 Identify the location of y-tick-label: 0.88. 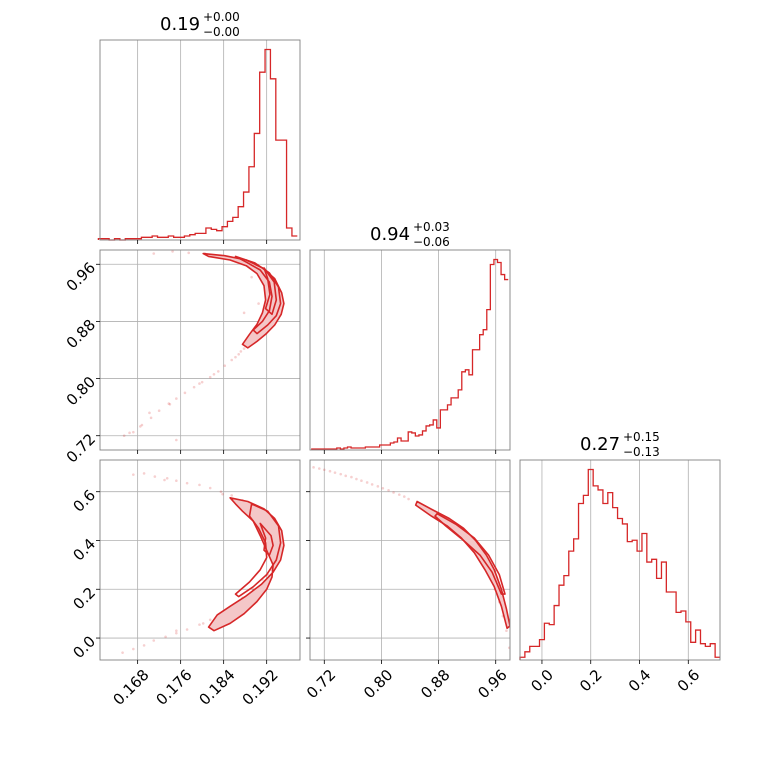
(81, 334).